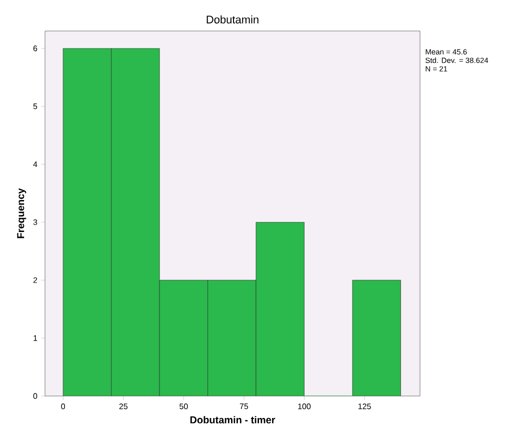 The height and width of the screenshot is (434, 506). I want to click on y-axis-title: Frequency, so click(21, 213).